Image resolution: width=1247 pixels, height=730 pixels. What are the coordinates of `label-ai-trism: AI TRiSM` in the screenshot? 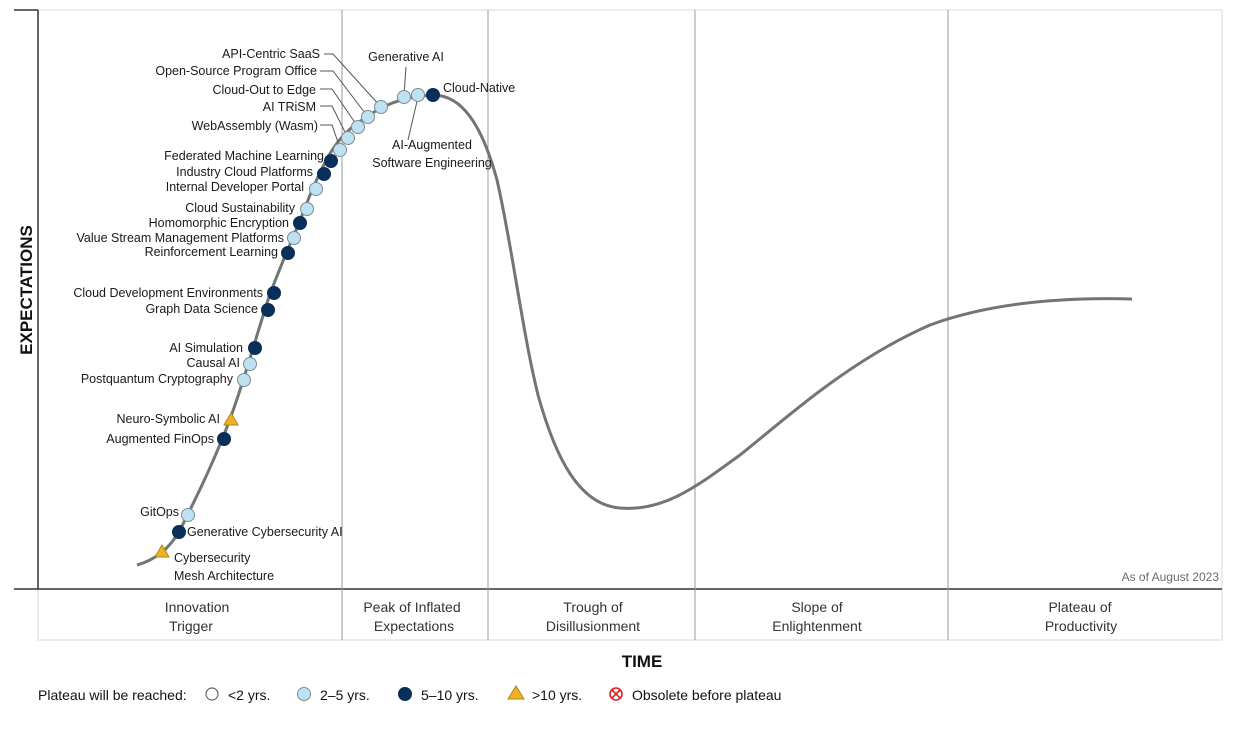 It's located at (289, 107).